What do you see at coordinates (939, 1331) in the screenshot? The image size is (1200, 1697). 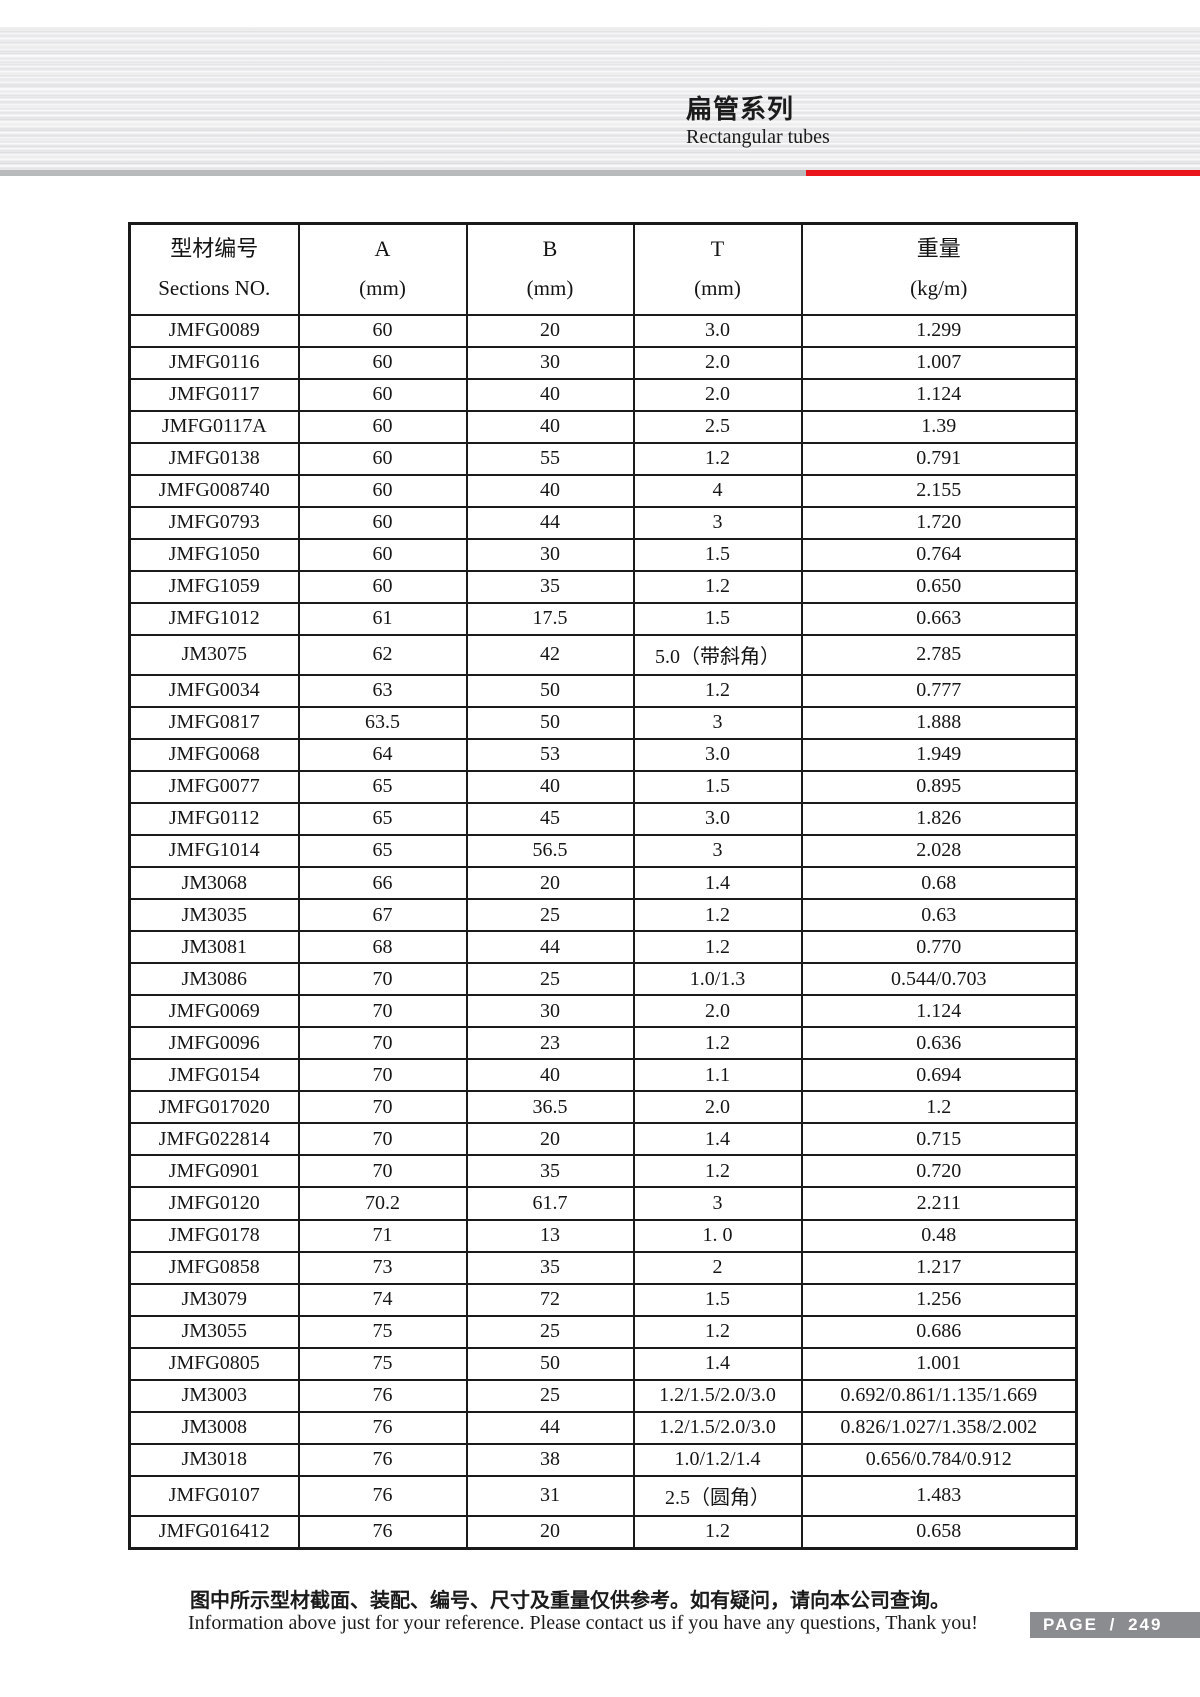 I see `table-cell: 0.686` at bounding box center [939, 1331].